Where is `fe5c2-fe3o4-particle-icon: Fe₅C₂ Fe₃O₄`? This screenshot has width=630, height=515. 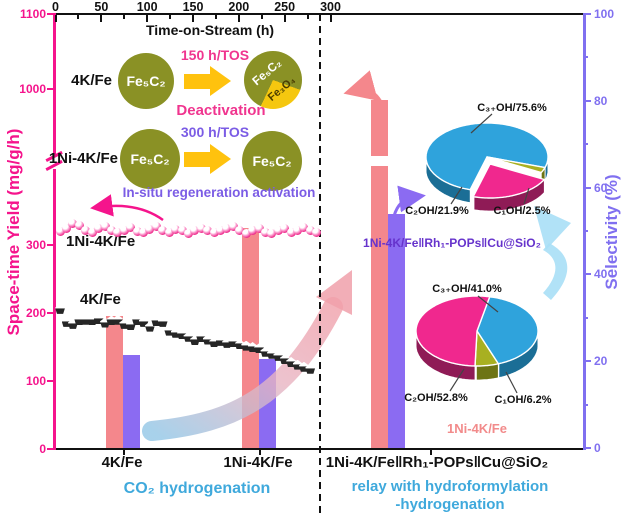 fe5c2-fe3o4-particle-icon: Fe₅C₂ Fe₃O₄ is located at coordinates (273, 80).